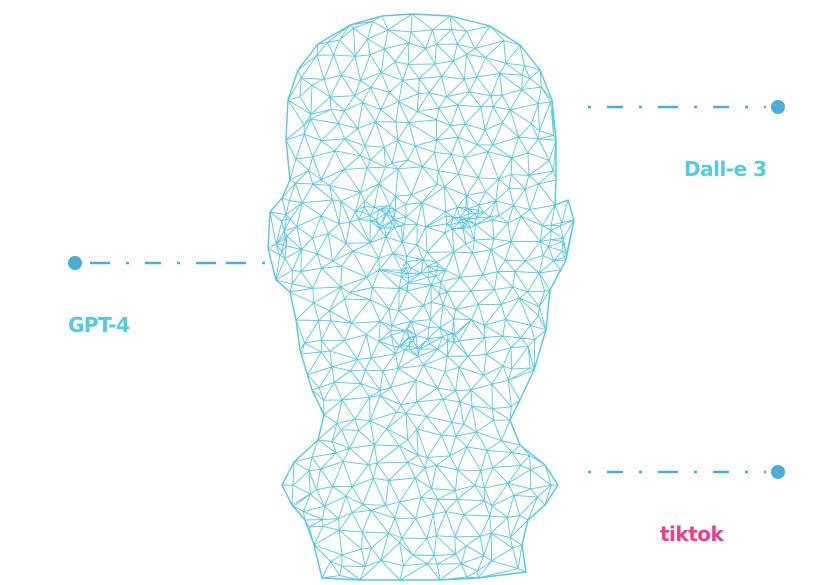  I want to click on connector-dot-gpt, so click(75, 263).